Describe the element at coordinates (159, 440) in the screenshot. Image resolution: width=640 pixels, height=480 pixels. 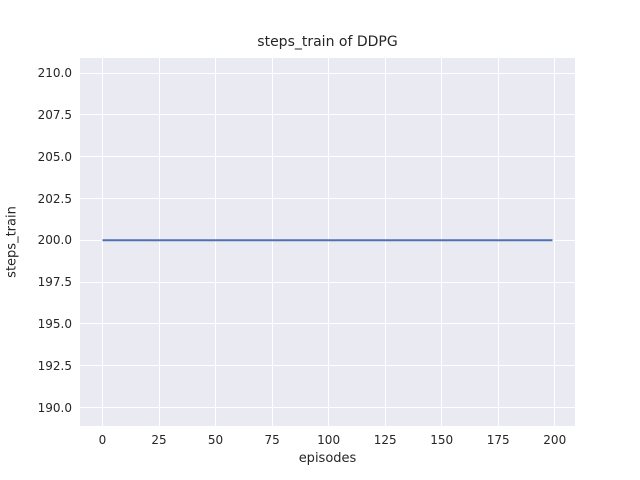
I see `x-tick-label: 25` at that location.